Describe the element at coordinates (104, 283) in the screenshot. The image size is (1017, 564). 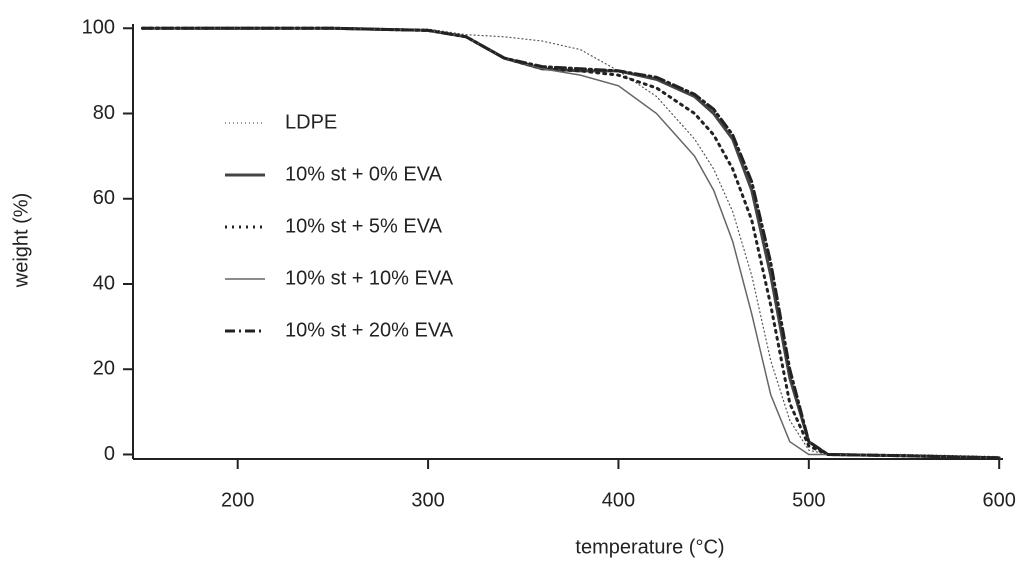
I see `y-tick-label: 40` at that location.